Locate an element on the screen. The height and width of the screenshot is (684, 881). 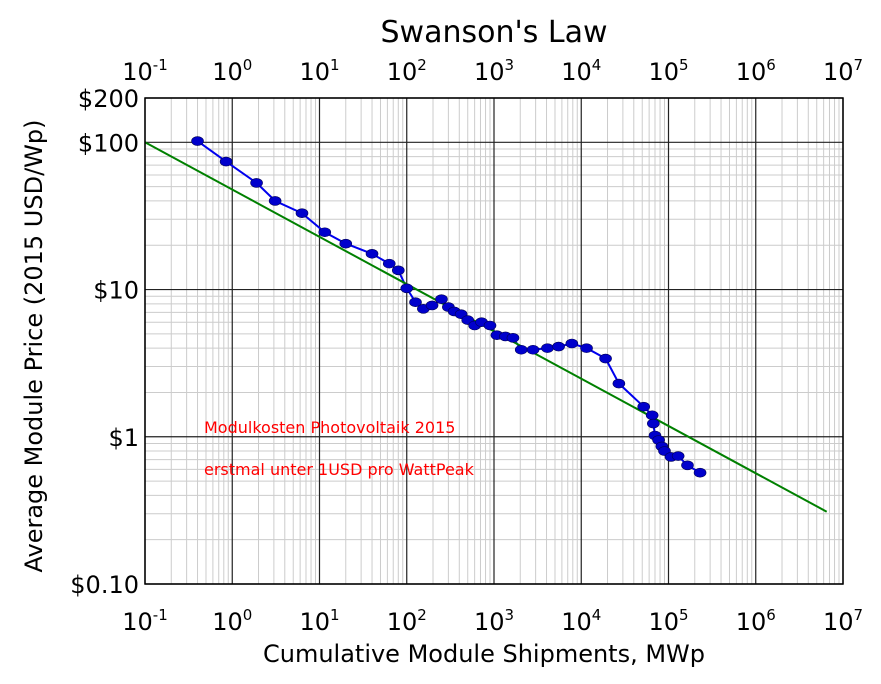
x-tick-label-bottom: 10⁶ is located at coordinates (756, 621).